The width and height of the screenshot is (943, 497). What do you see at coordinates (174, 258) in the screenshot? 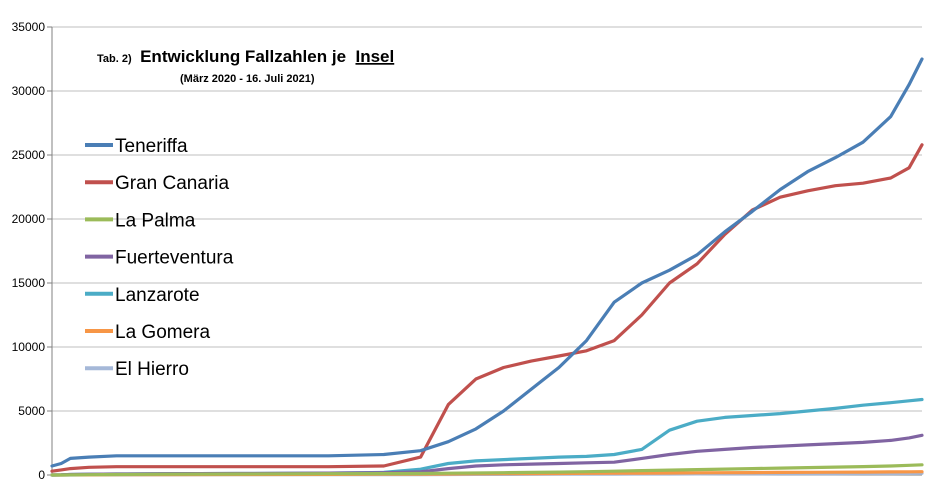
I see `legend-label-fuerteventura: Fuerteventura` at bounding box center [174, 258].